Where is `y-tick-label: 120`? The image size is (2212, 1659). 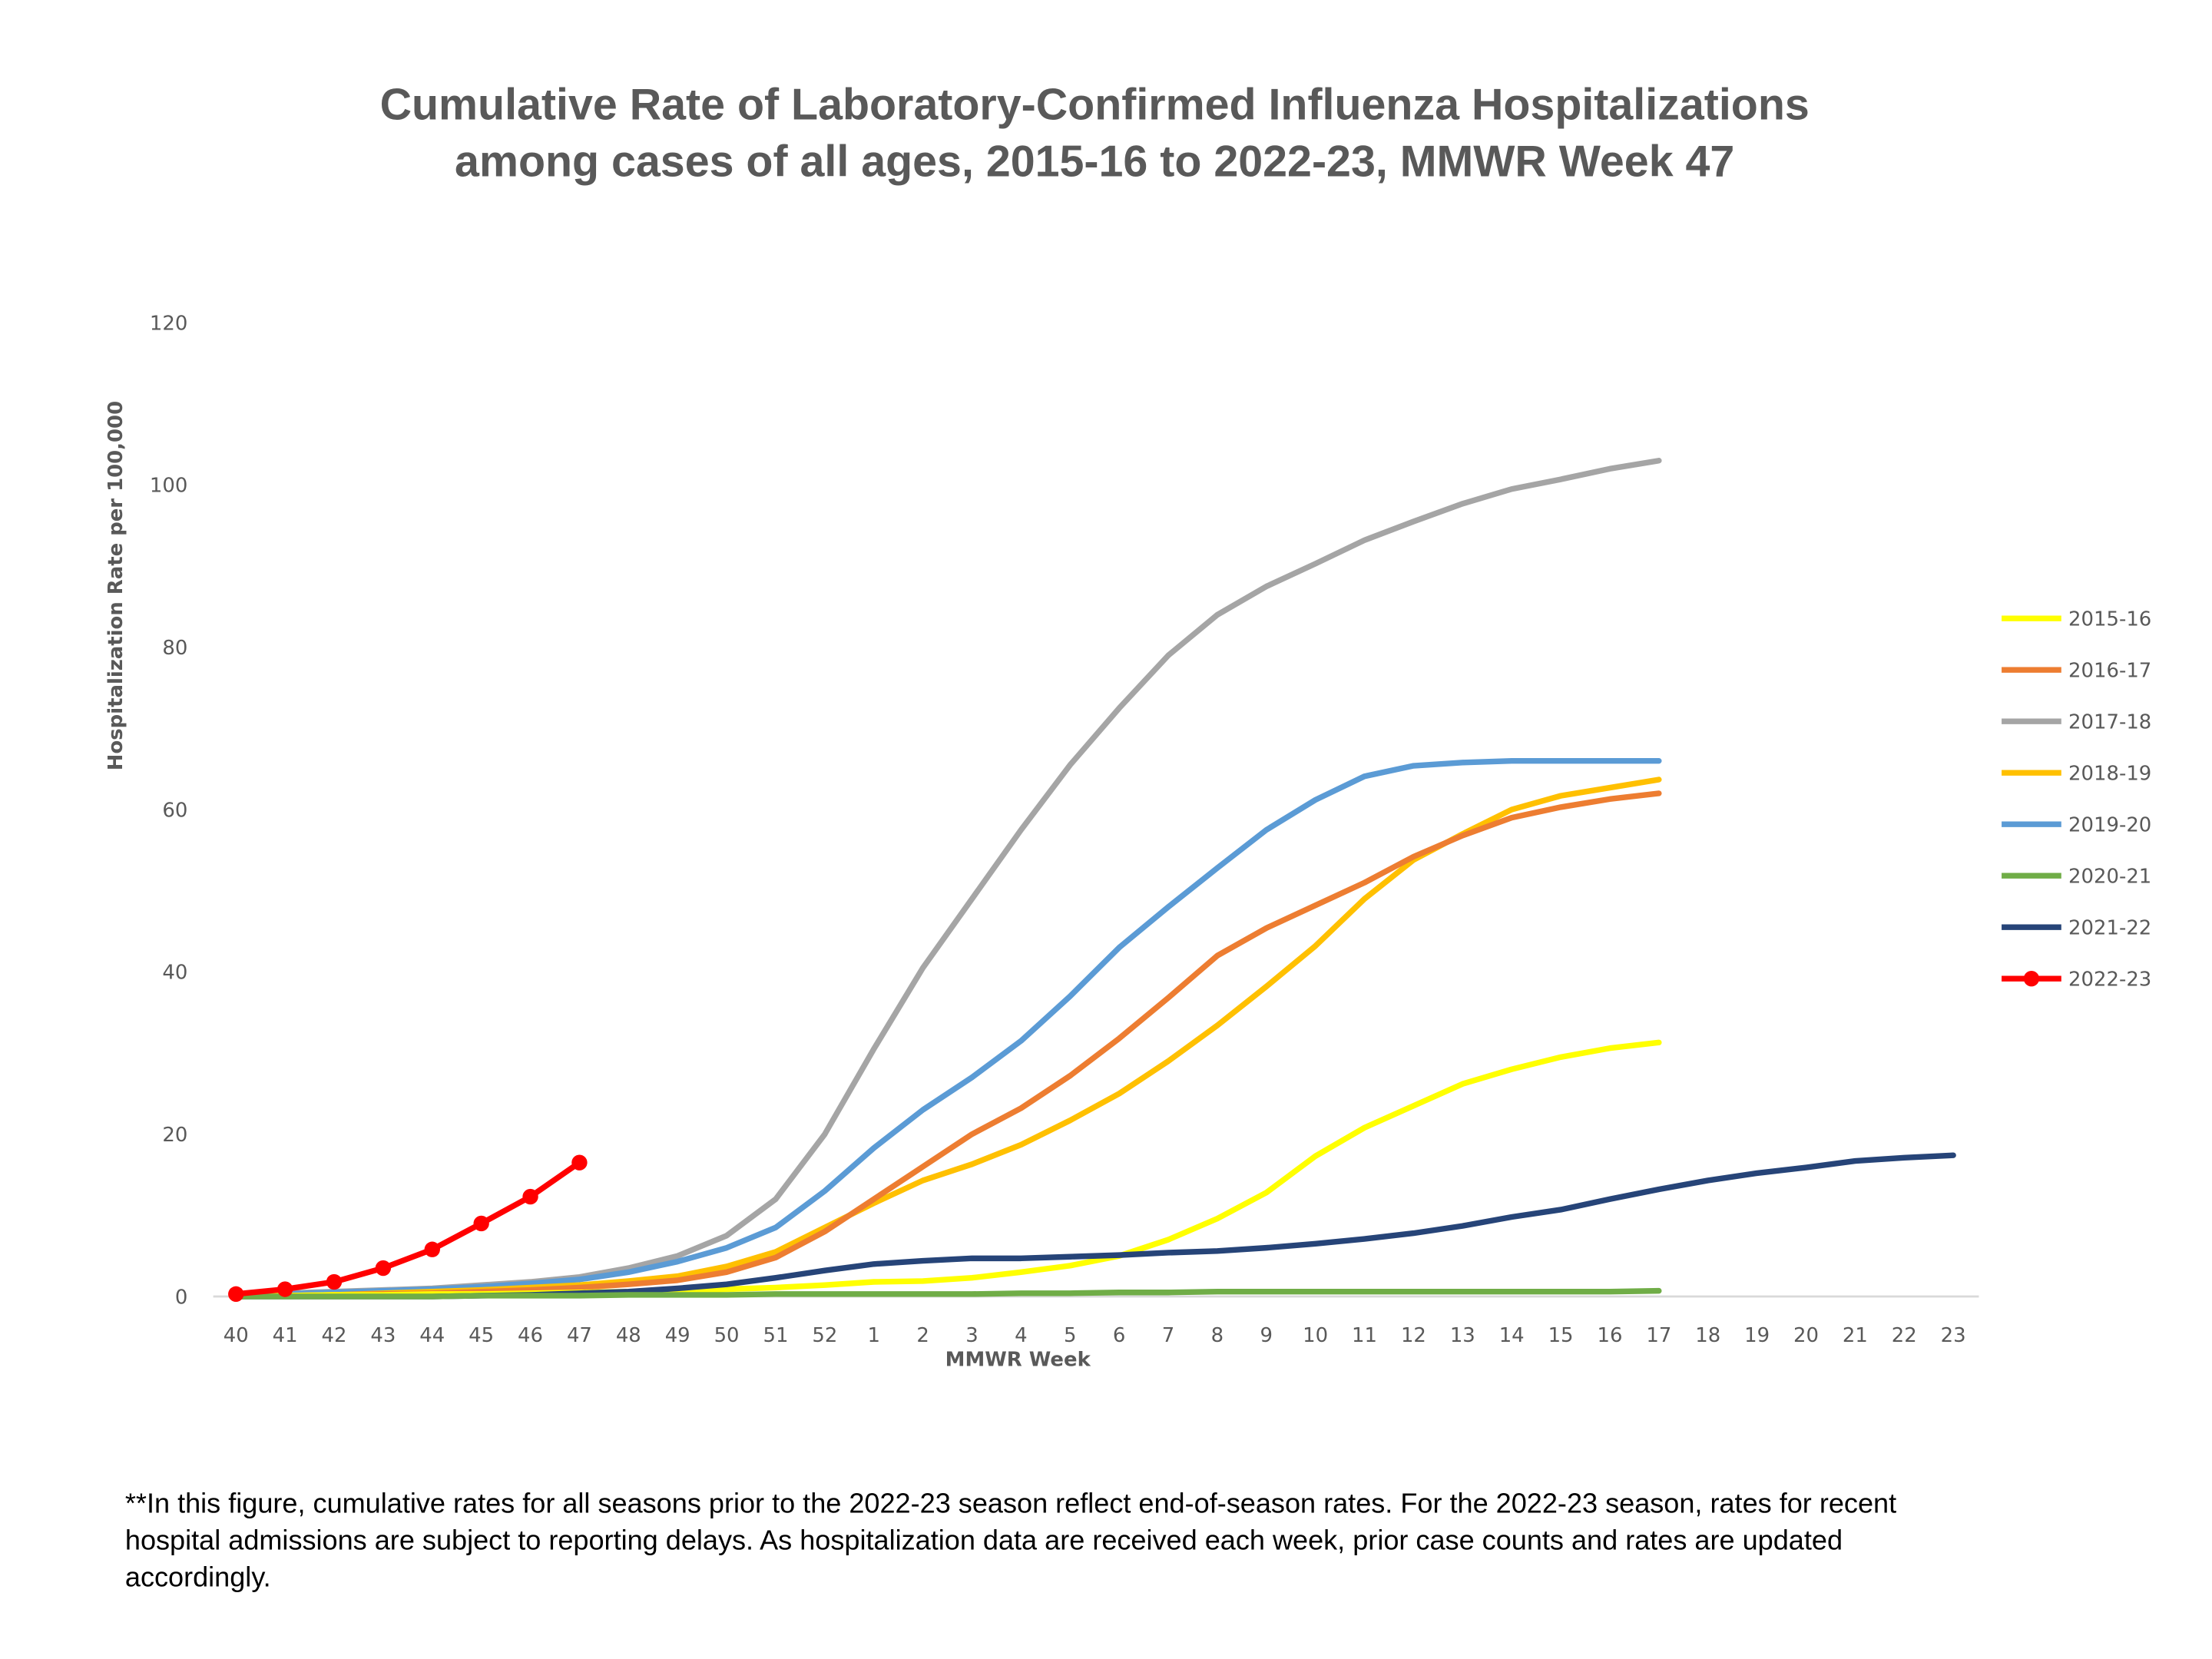 y-tick-label: 120 is located at coordinates (169, 323).